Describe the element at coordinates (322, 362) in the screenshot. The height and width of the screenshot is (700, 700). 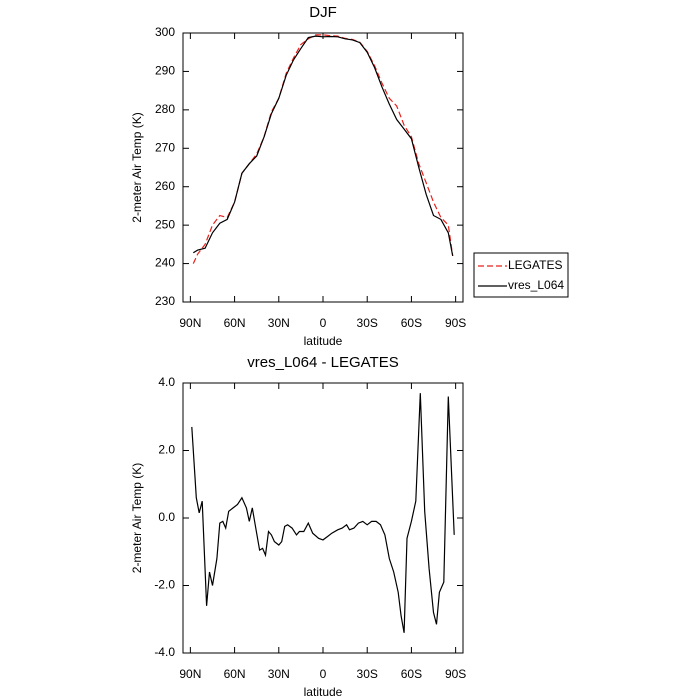
I see `chart-title: vres_L064 - LEGATES` at that location.